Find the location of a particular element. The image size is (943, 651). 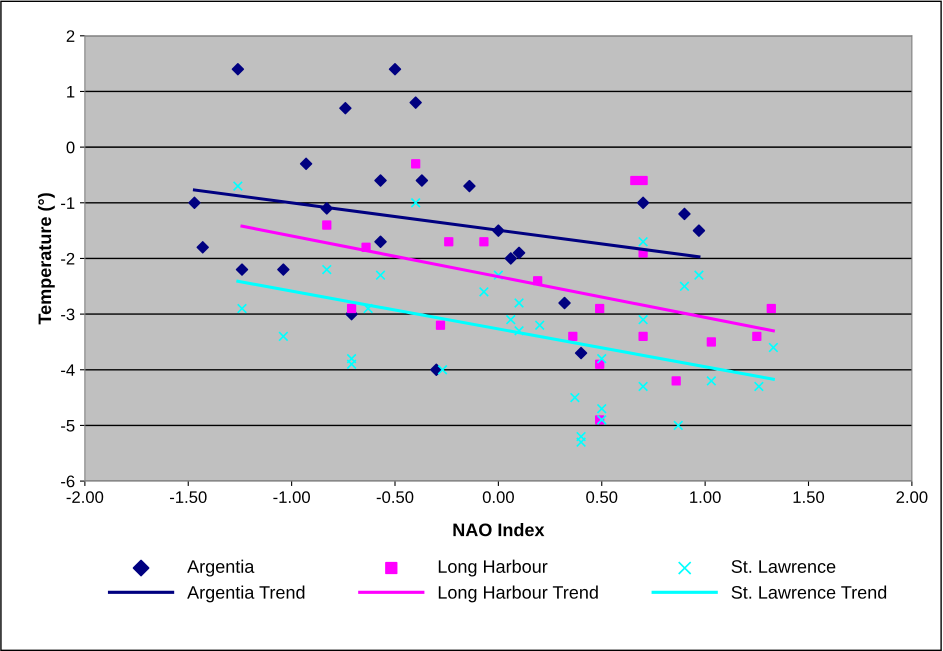

legend-label: Long Harbour is located at coordinates (493, 568).